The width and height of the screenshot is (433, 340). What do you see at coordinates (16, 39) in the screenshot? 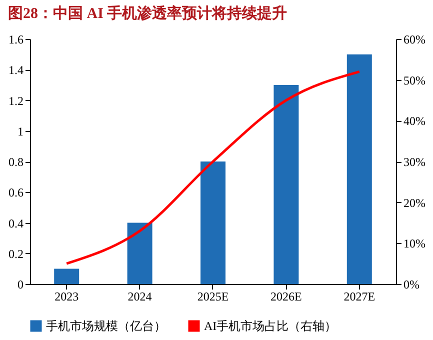
I see `y-tick-label: 1.6` at bounding box center [16, 39].